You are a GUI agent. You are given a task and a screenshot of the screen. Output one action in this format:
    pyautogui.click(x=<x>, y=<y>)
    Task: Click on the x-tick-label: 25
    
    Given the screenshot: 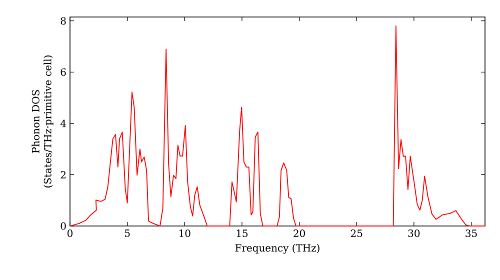 What is the action you would take?
    pyautogui.click(x=356, y=234)
    